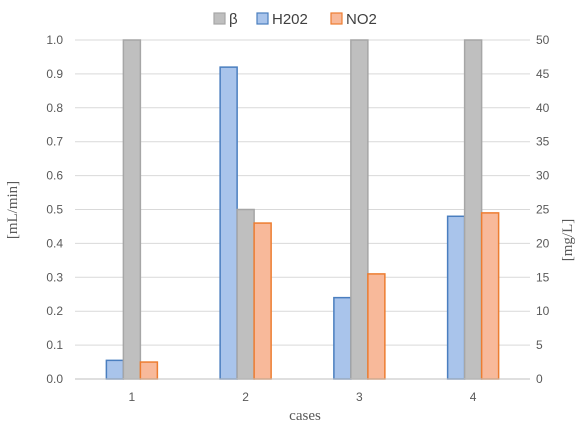 This screenshot has width=580, height=425. I want to click on legend-label: NO2, so click(361, 19).